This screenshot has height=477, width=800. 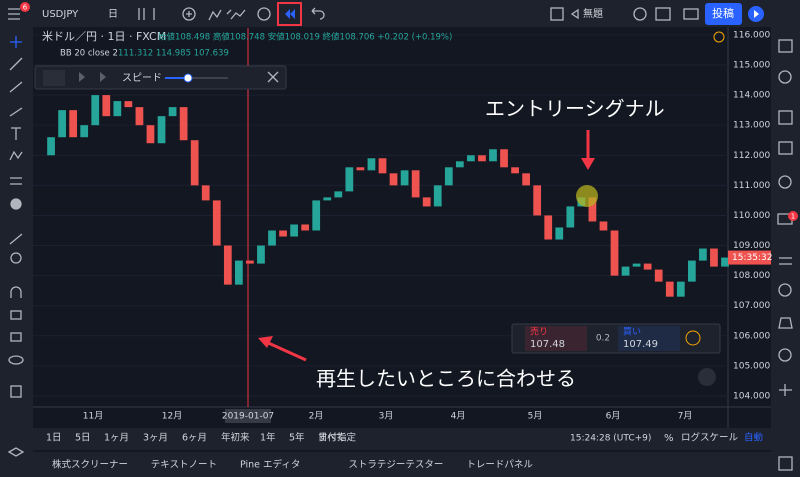 What do you see at coordinates (756, 14) in the screenshot?
I see `play-icon` at bounding box center [756, 14].